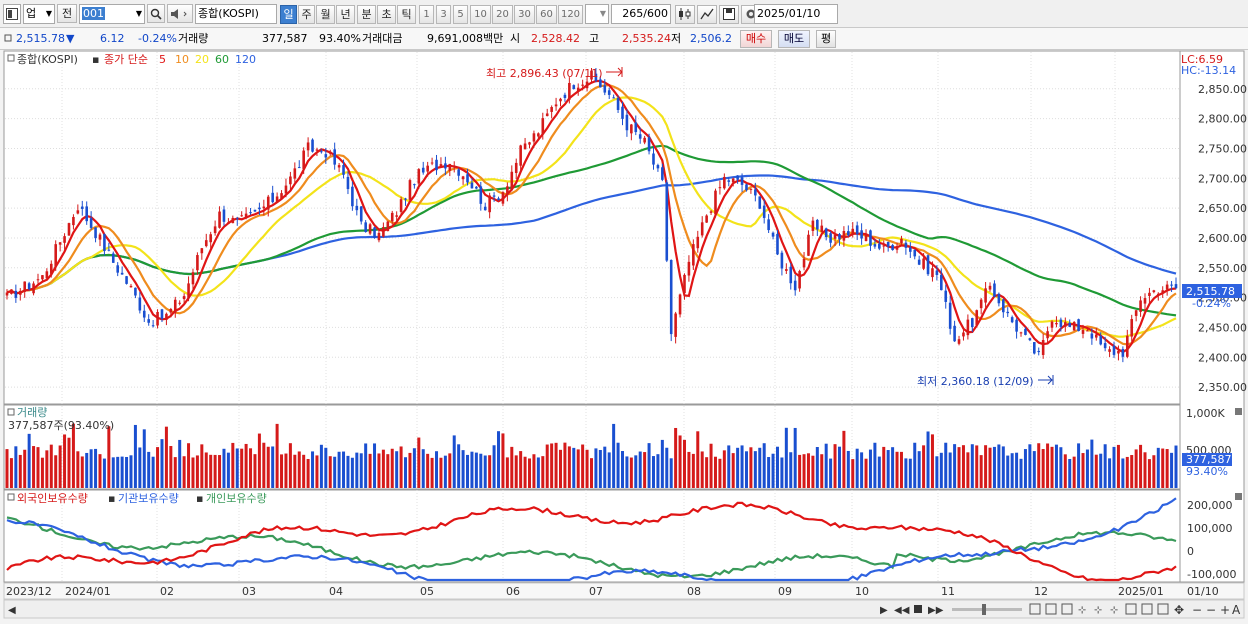 The width and height of the screenshot is (1248, 624). I want to click on minute-1-button: 1, so click(426, 14).